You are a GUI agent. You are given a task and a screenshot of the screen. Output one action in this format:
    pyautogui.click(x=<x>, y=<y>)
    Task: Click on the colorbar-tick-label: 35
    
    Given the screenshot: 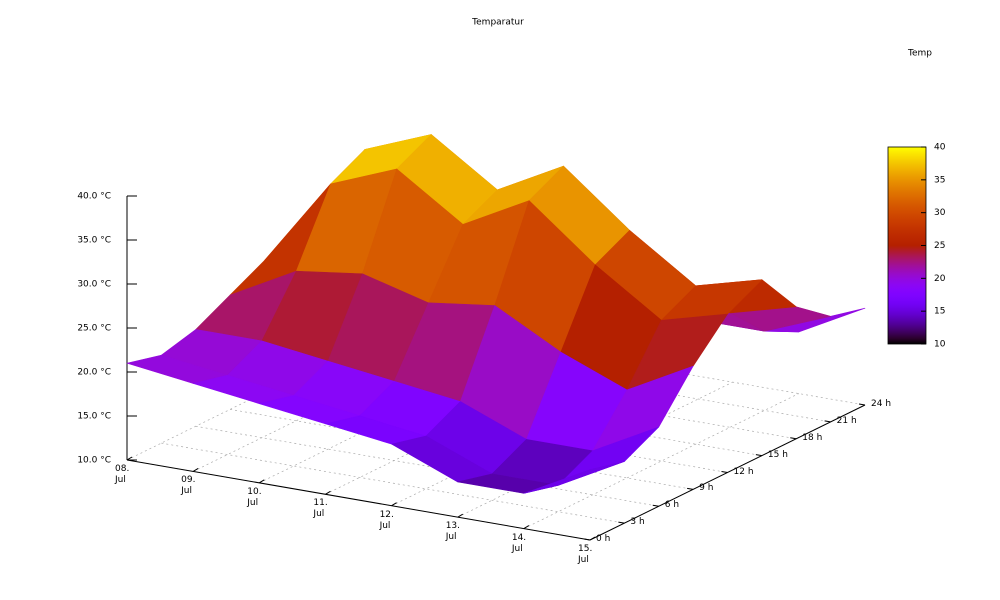 What is the action you would take?
    pyautogui.click(x=939, y=180)
    